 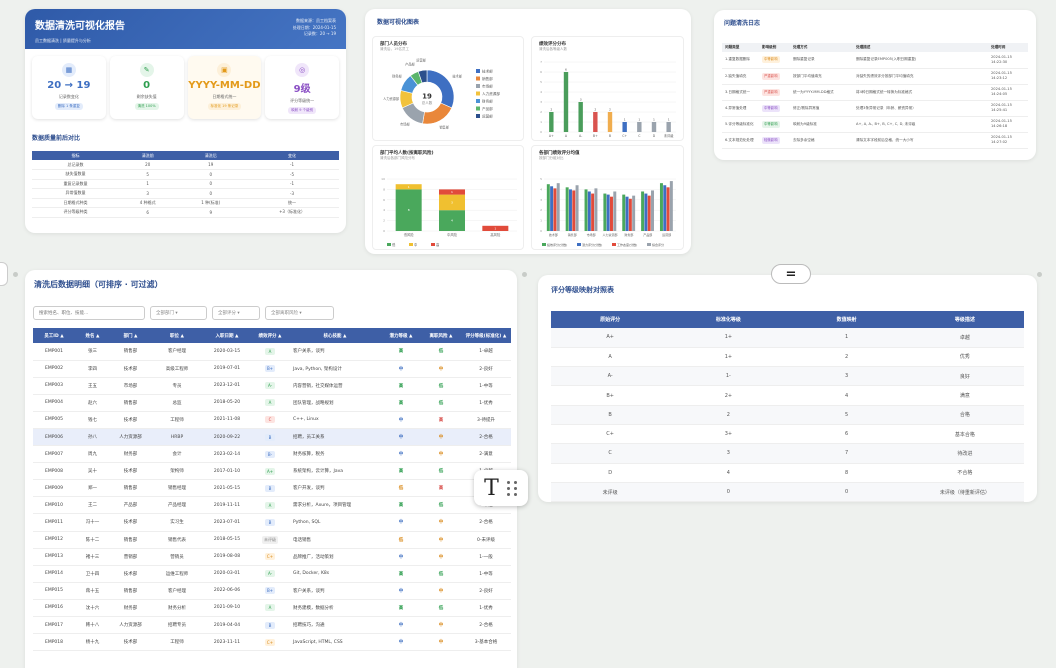 What do you see at coordinates (610, 319) in the screenshot?
I see `column-header: 原始评分` at bounding box center [610, 319].